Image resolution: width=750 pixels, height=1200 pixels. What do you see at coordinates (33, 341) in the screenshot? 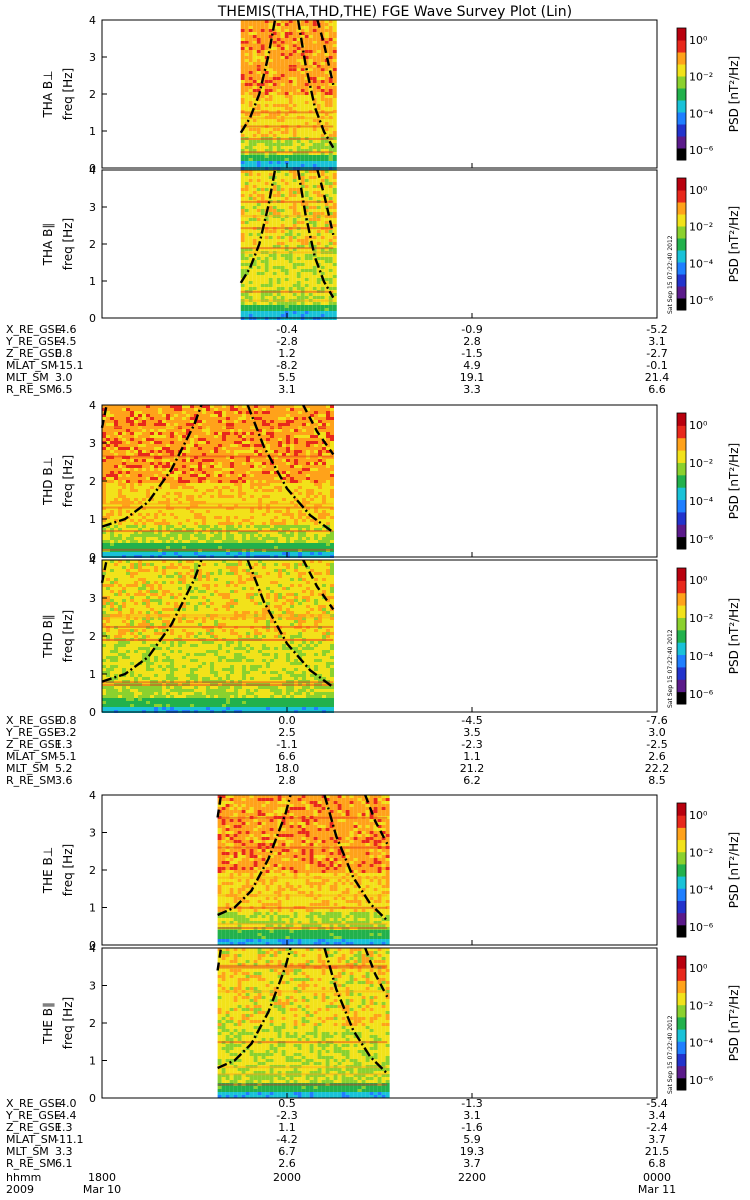
I see `ephemeris-row-label: Y_RE_GSE` at bounding box center [33, 341].